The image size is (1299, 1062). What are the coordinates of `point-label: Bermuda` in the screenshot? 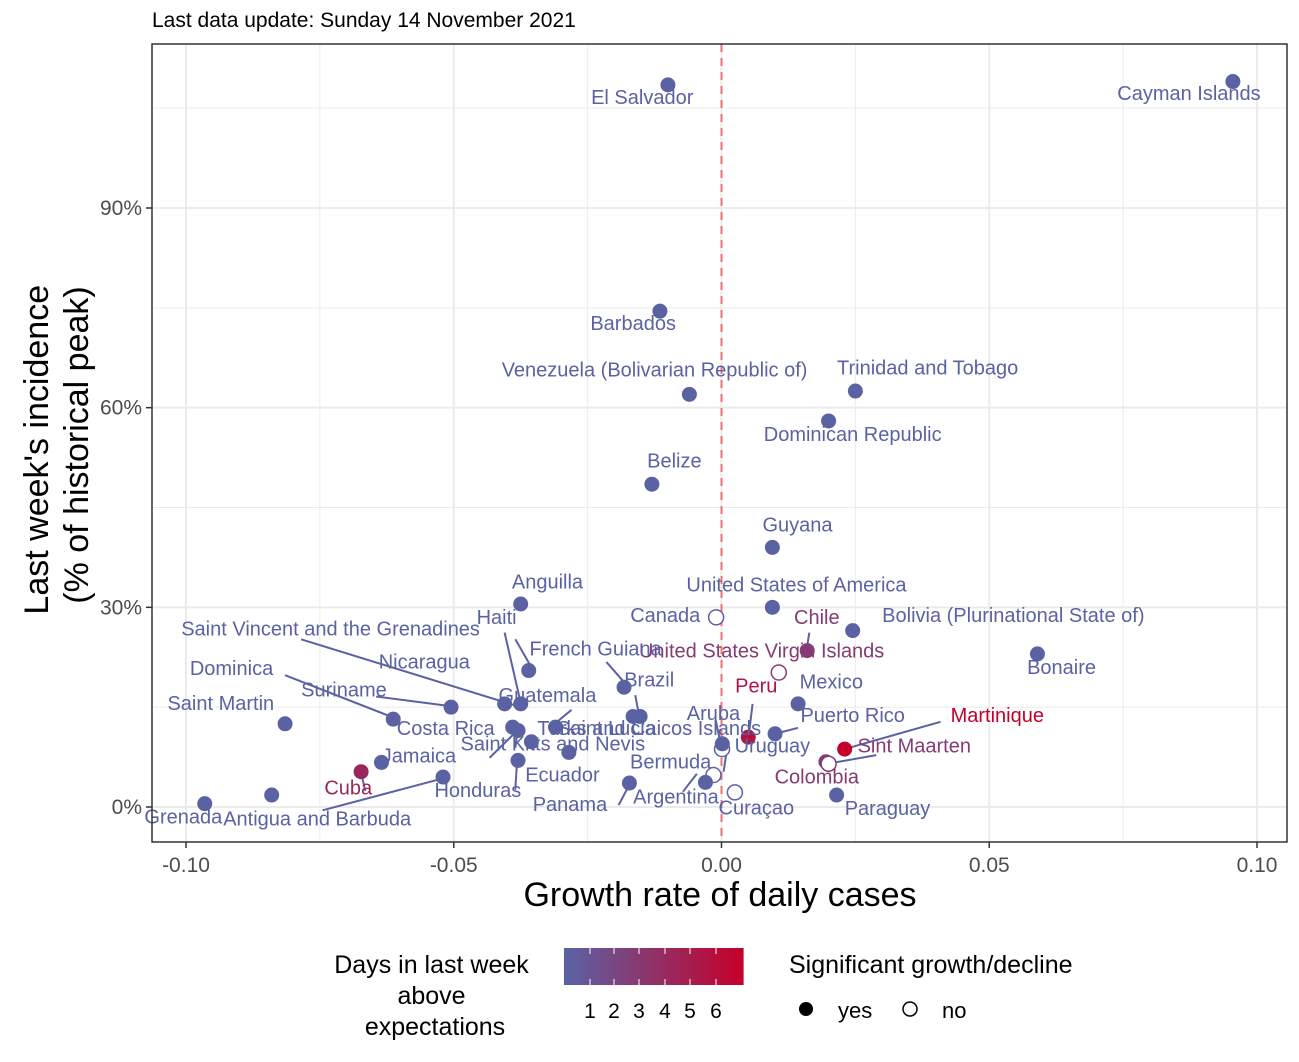 It's located at (671, 762).